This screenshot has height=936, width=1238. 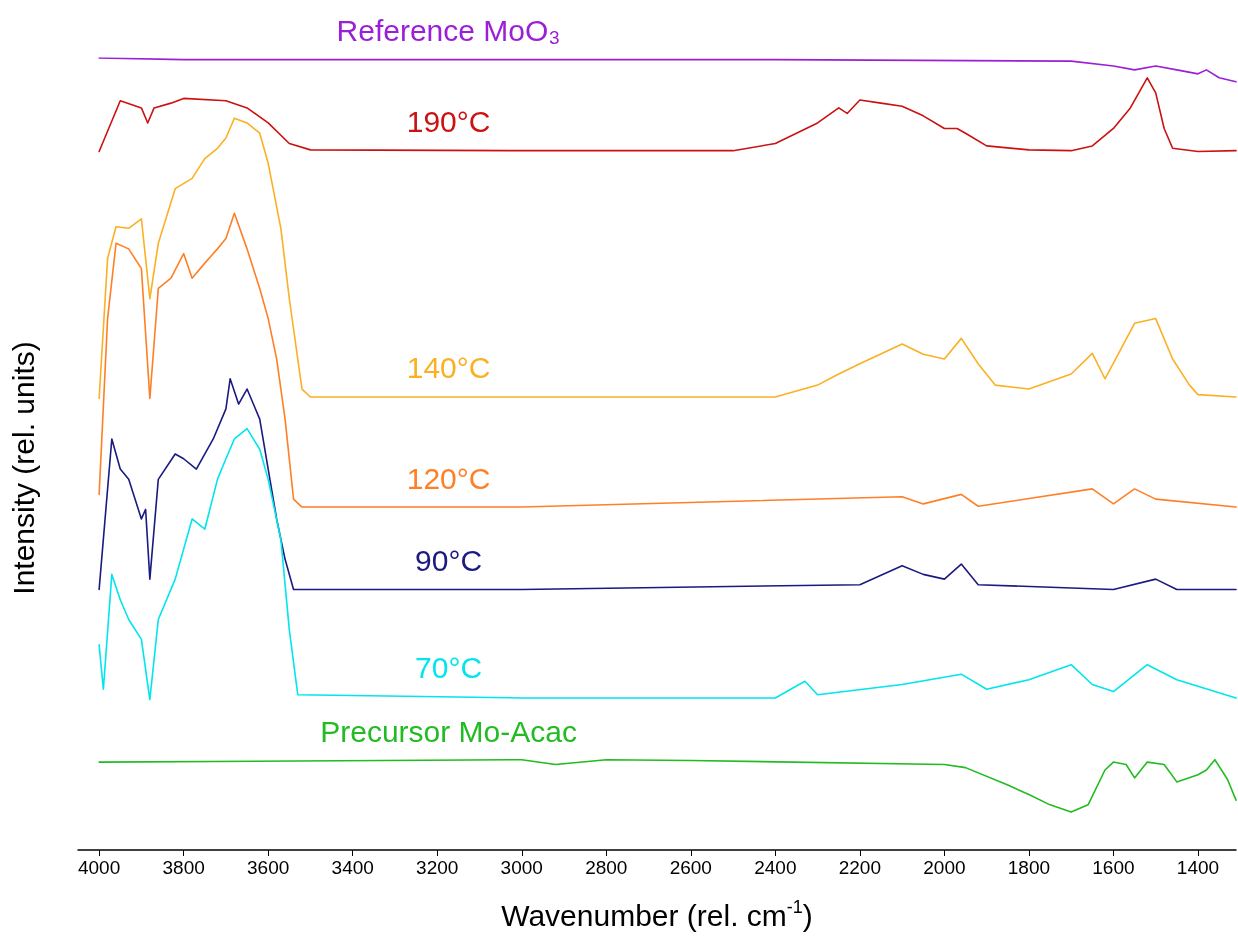 I want to click on series-label: 190°C, so click(x=448, y=121).